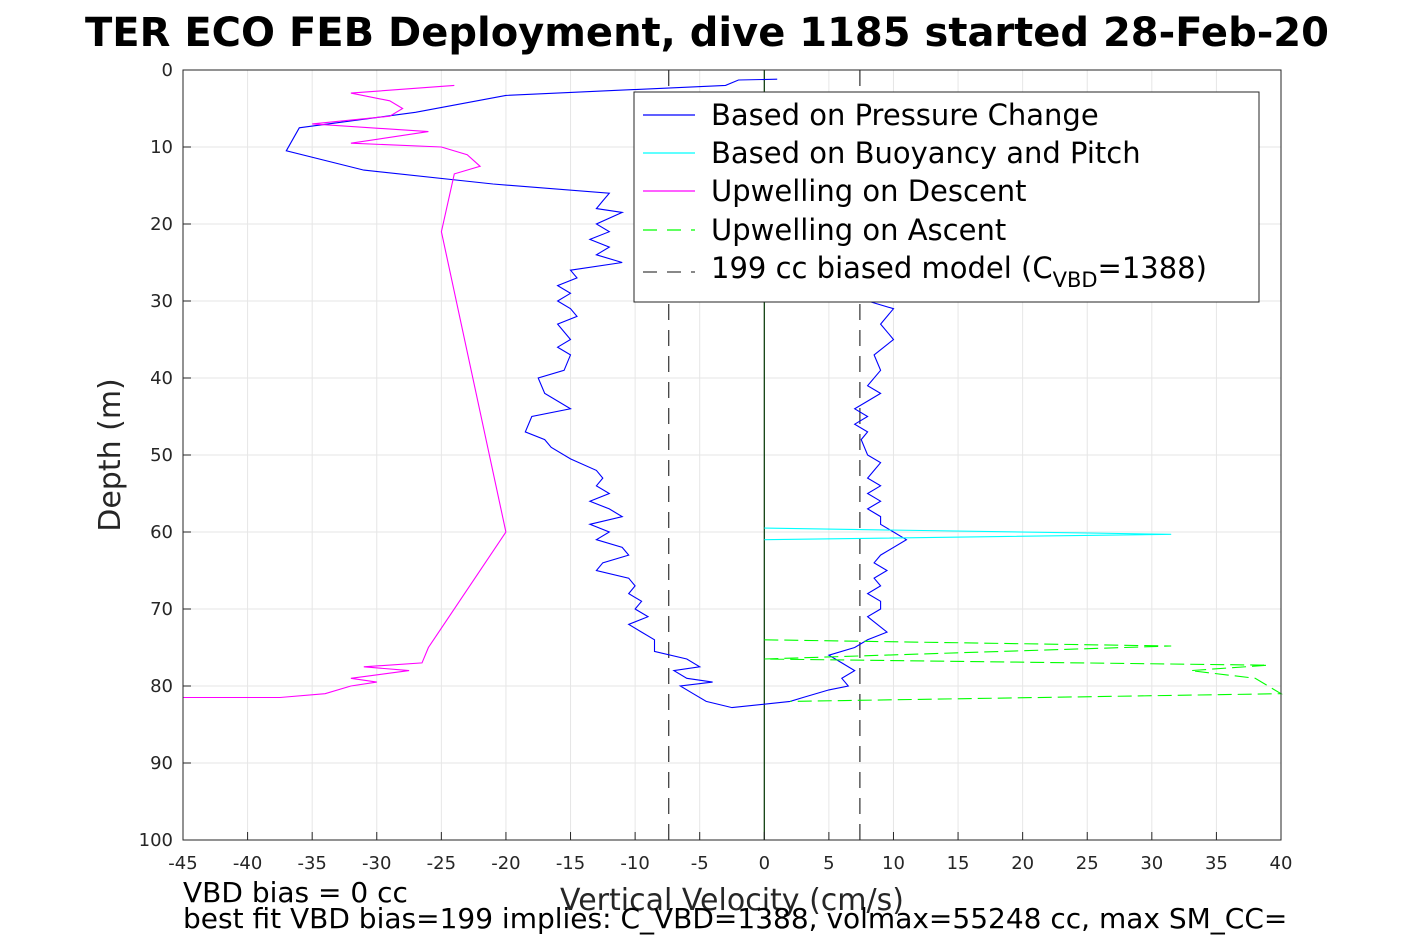 This screenshot has height=945, width=1417. What do you see at coordinates (1022, 863) in the screenshot?
I see `x-tick-label: 20` at bounding box center [1022, 863].